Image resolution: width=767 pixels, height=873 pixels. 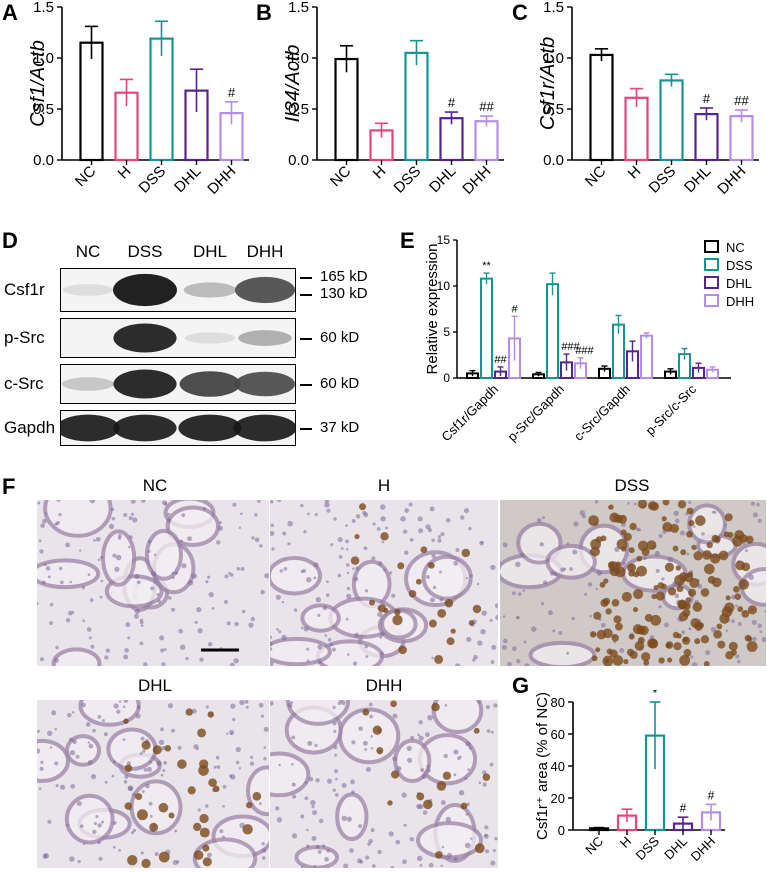 What do you see at coordinates (380, 173) in the screenshot?
I see `x-tick-label: H` at bounding box center [380, 173].